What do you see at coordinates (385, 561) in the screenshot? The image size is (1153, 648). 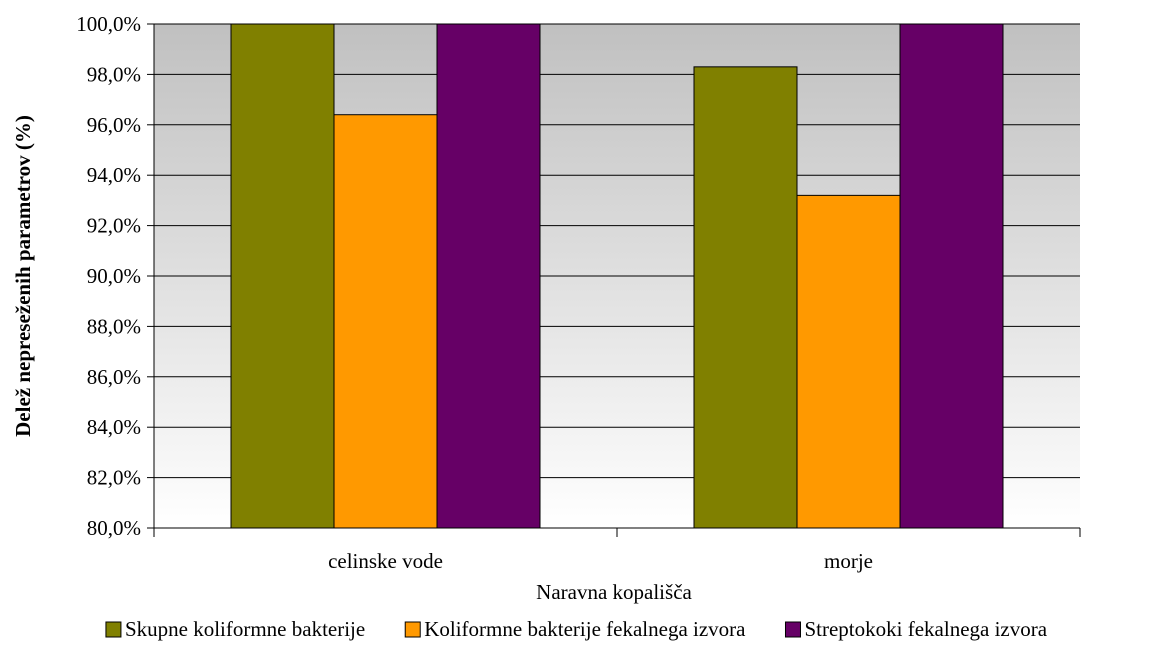 I see `x-tick-label: celinske vode` at bounding box center [385, 561].